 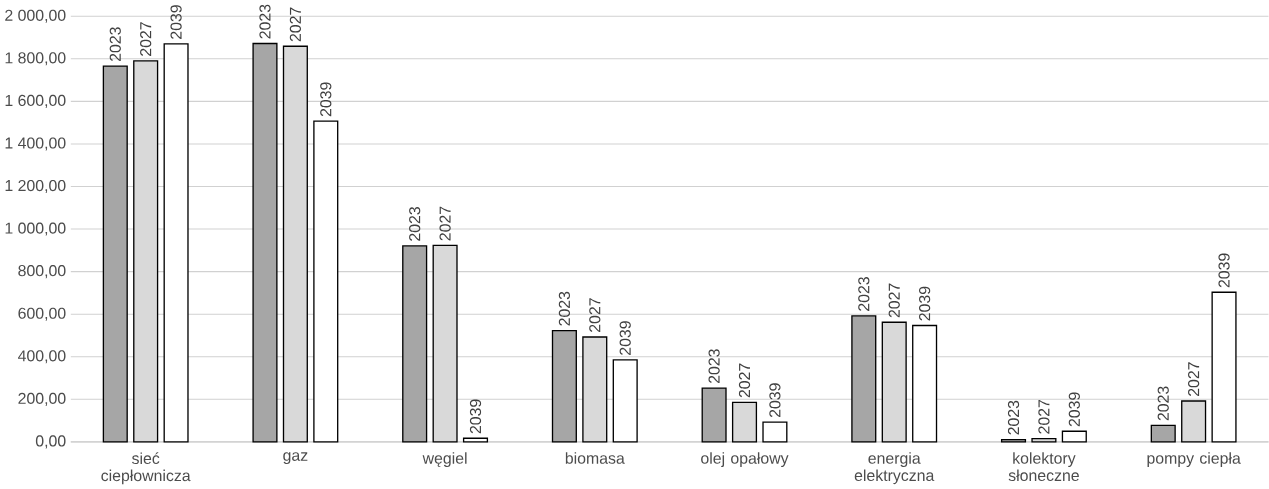 I want to click on x-tick-label: sieć ciepłownicza, so click(x=146, y=468).